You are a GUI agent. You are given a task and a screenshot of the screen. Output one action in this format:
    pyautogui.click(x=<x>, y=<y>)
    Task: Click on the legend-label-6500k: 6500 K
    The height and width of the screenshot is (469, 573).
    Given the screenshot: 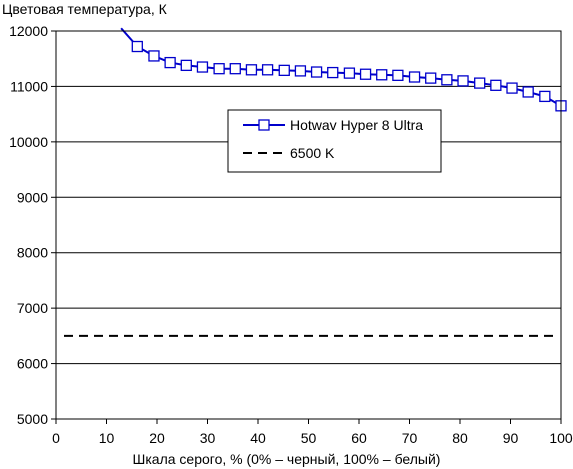 What is the action you would take?
    pyautogui.click(x=312, y=153)
    